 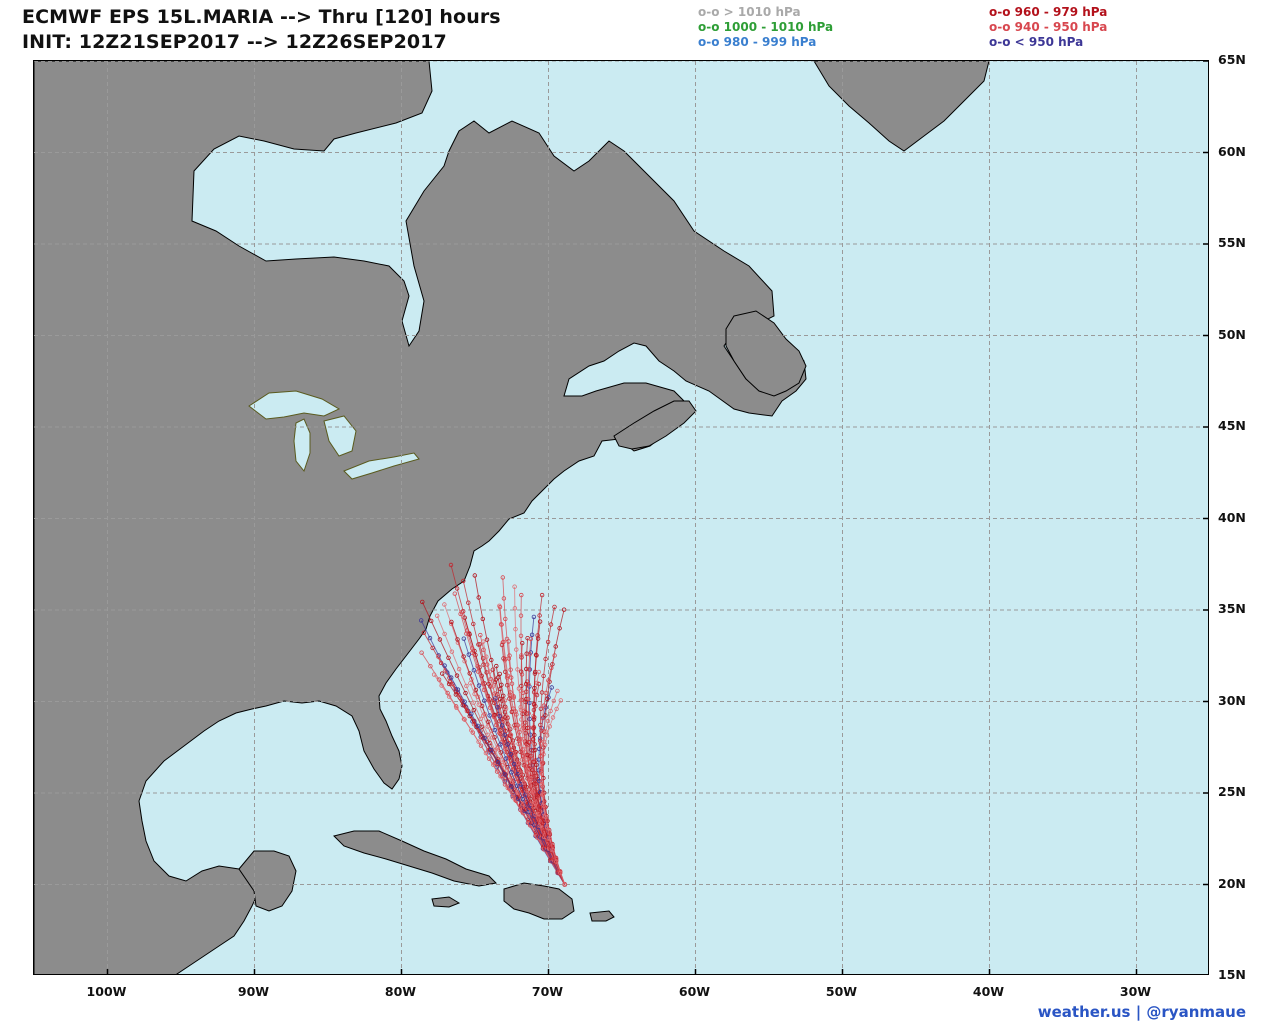 What do you see at coordinates (267, 881) in the screenshot?
I see `yucatan-land` at bounding box center [267, 881].